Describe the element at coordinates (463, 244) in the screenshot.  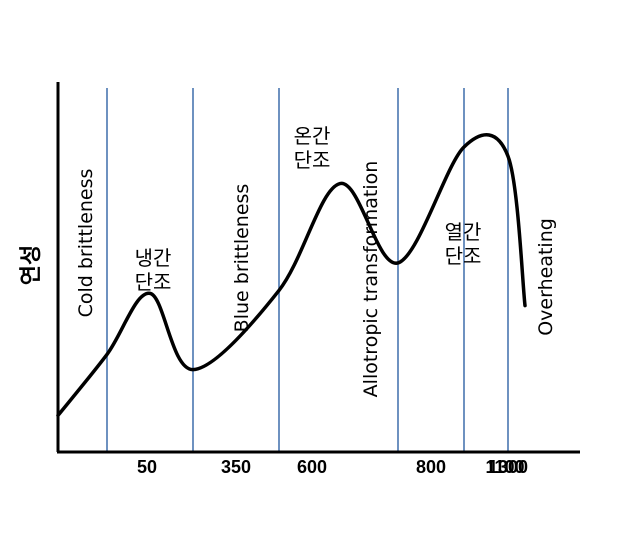
I see `region-label: 열간 단조` at that location.